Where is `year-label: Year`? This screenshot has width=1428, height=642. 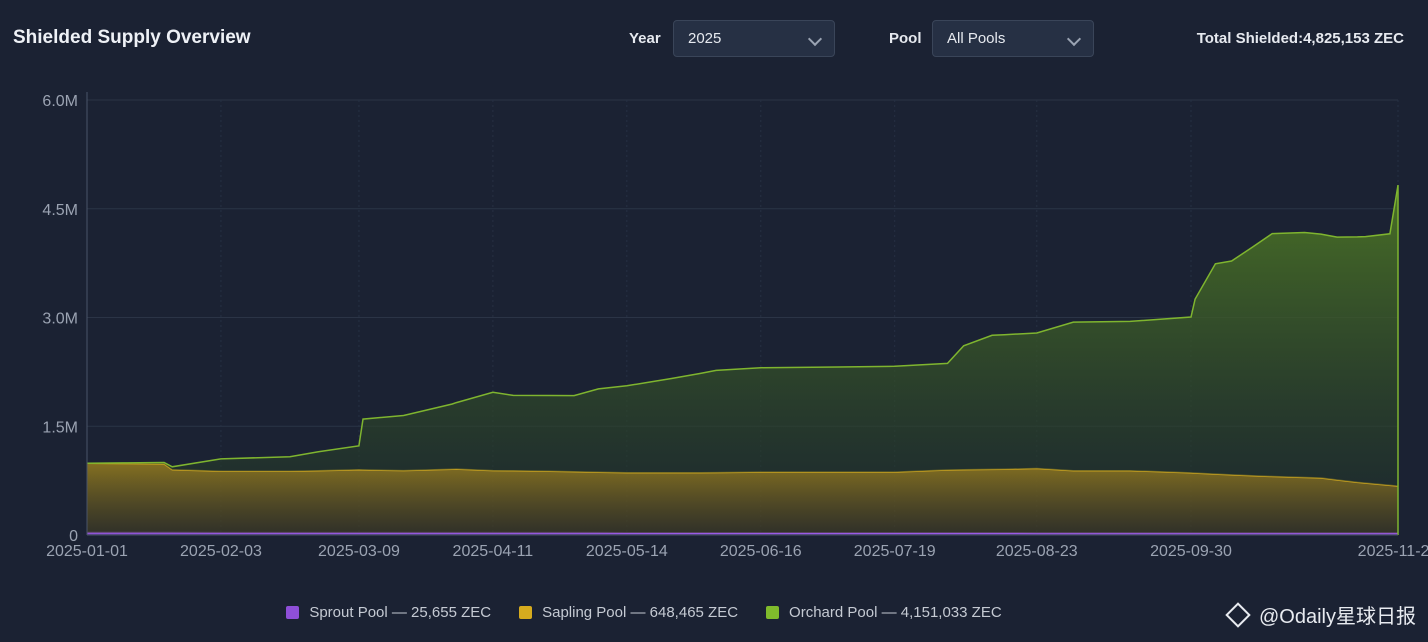 year-label: Year is located at coordinates (645, 38).